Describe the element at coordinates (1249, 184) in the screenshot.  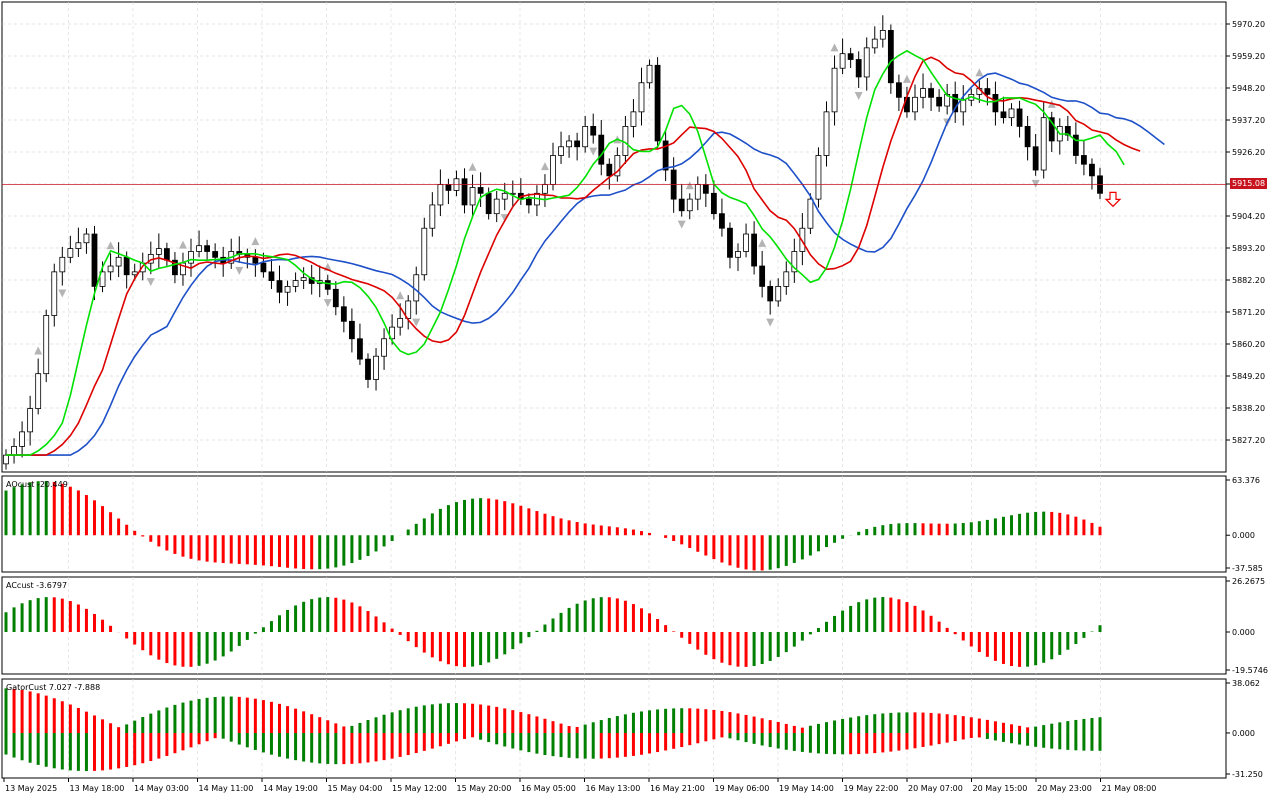
I see `current-price-tag: 5915.08` at that location.